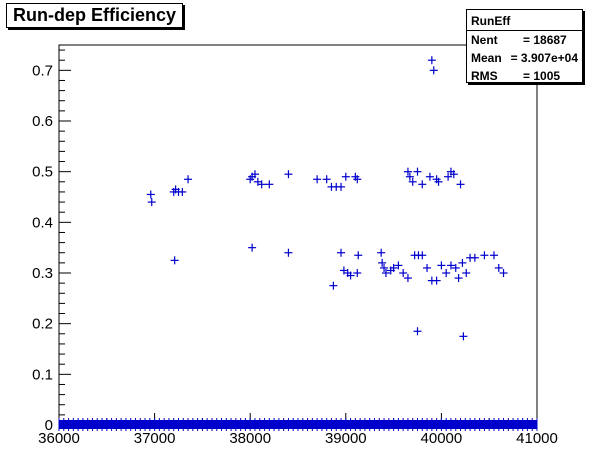 This screenshot has height=472, width=596. I want to click on y-tick-label: 0.5, so click(42, 172).